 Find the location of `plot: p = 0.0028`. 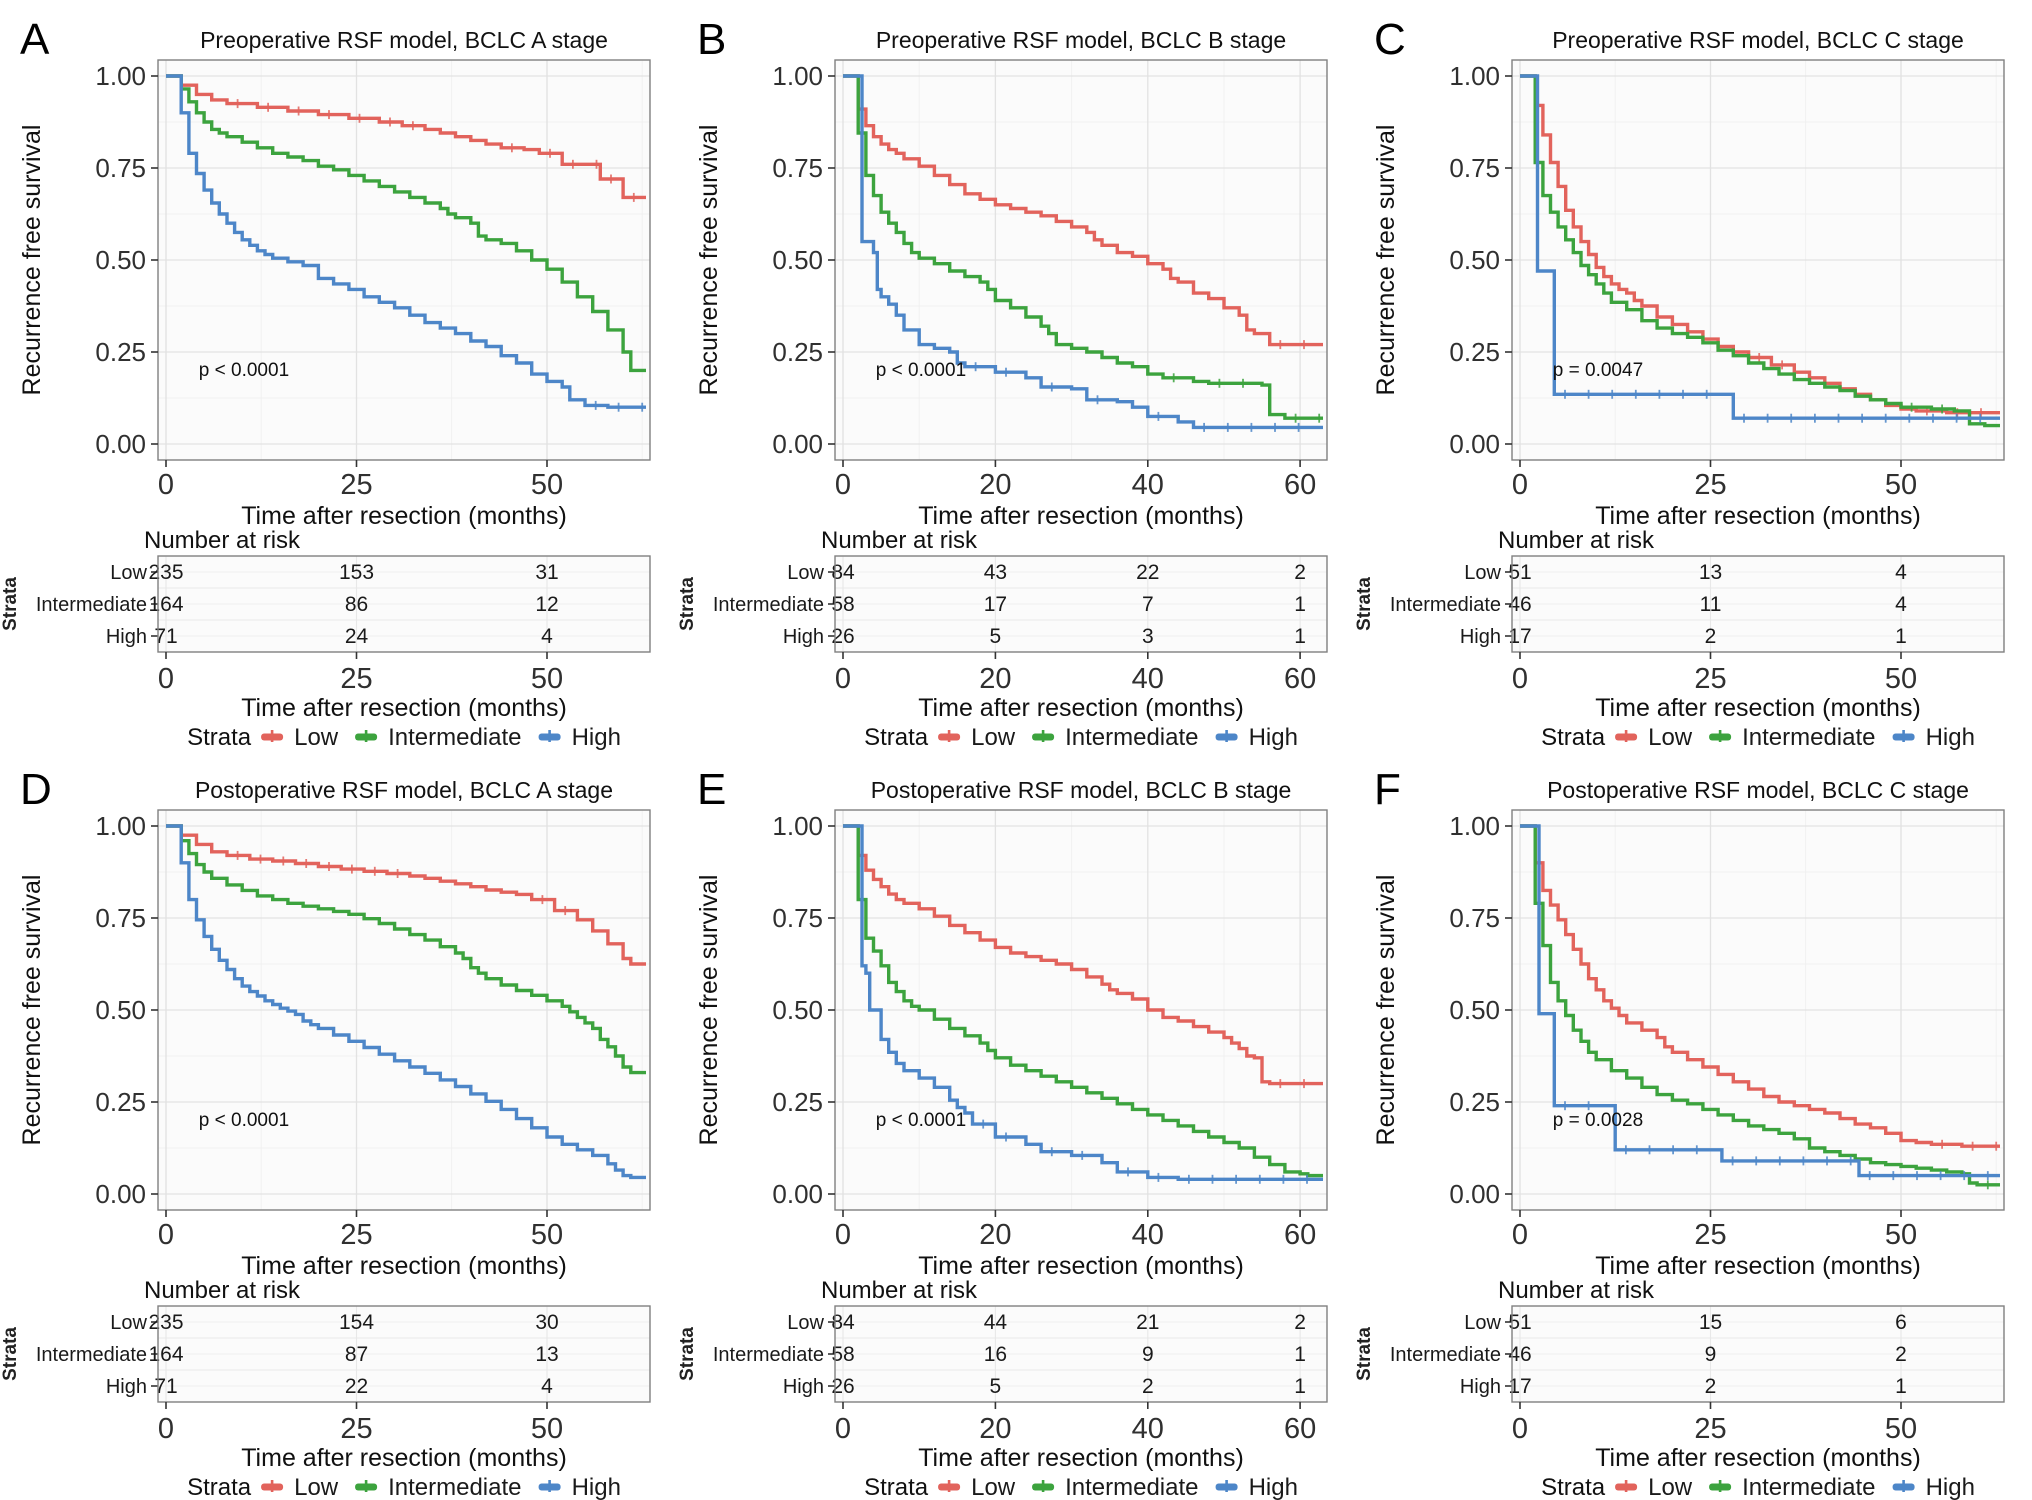

plot: p = 0.0028 is located at coordinates (1758, 1010).